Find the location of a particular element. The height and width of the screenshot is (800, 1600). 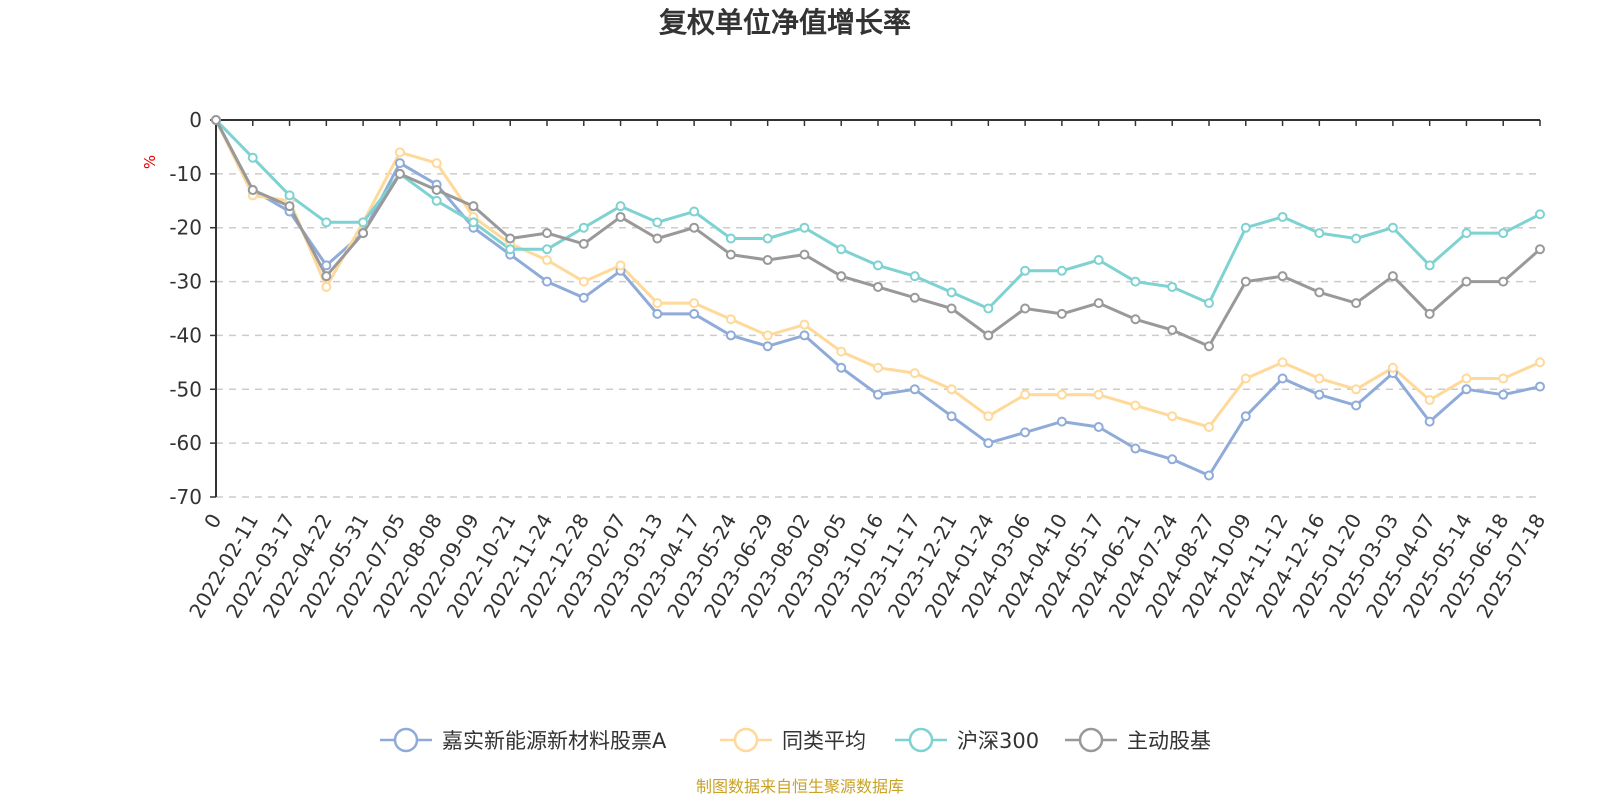

legend: 嘉实新能源新材料股票A 同类平均 沪深300 主动股基 is located at coordinates (795, 740).